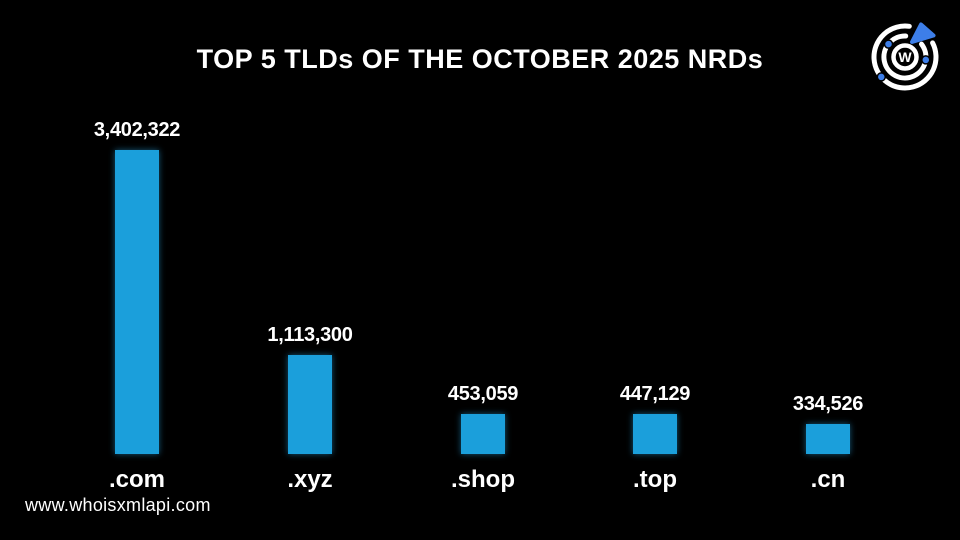 The image size is (960, 540). Describe the element at coordinates (888, 44) in the screenshot. I see `logo-node-dot-upper-left` at that location.